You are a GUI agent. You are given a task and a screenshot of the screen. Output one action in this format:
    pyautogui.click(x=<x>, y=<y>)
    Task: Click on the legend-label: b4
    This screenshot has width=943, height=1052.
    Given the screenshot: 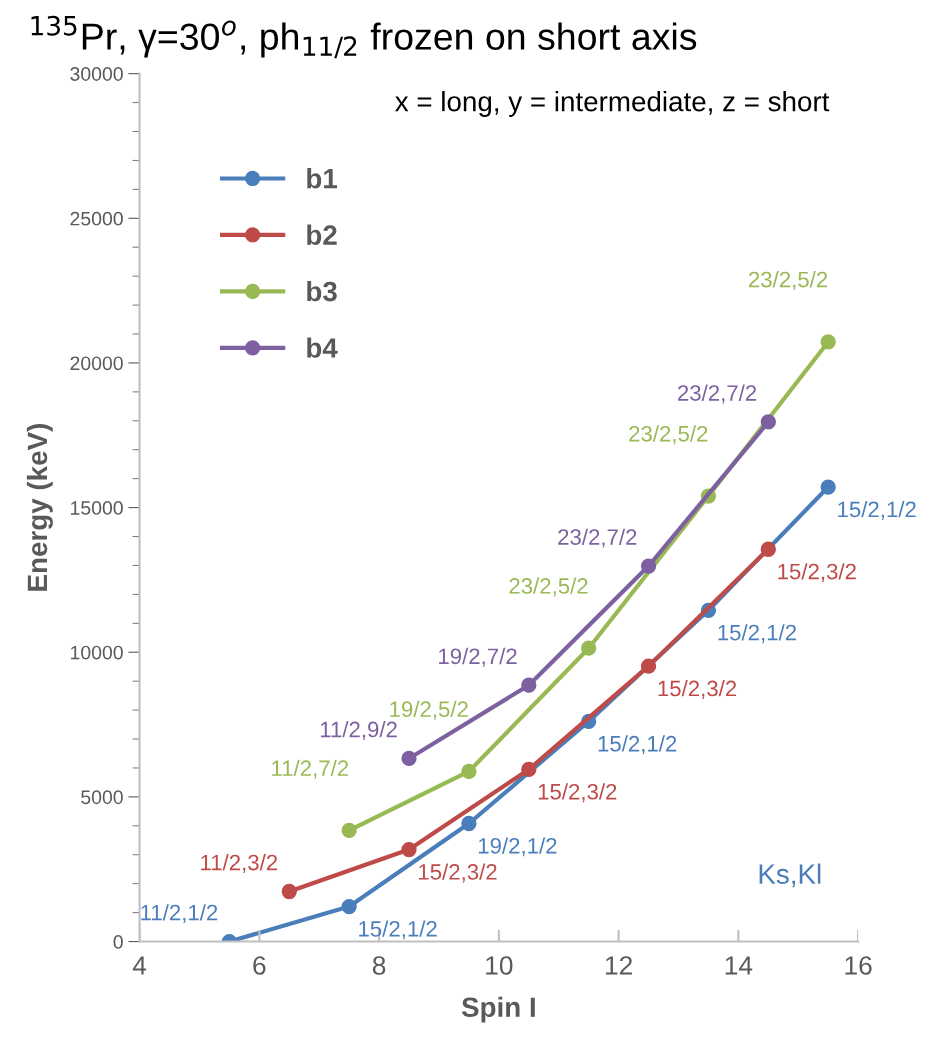 What is the action you would take?
    pyautogui.click(x=322, y=347)
    